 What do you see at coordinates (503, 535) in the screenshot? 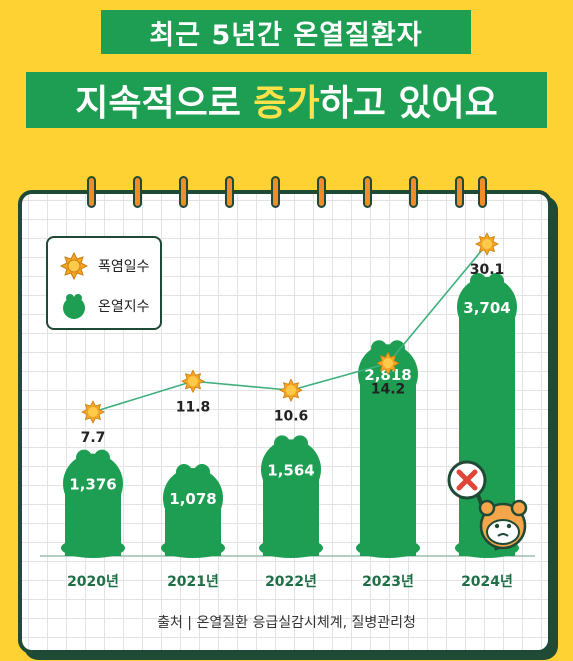
I see `bear-mouth` at bounding box center [503, 535].